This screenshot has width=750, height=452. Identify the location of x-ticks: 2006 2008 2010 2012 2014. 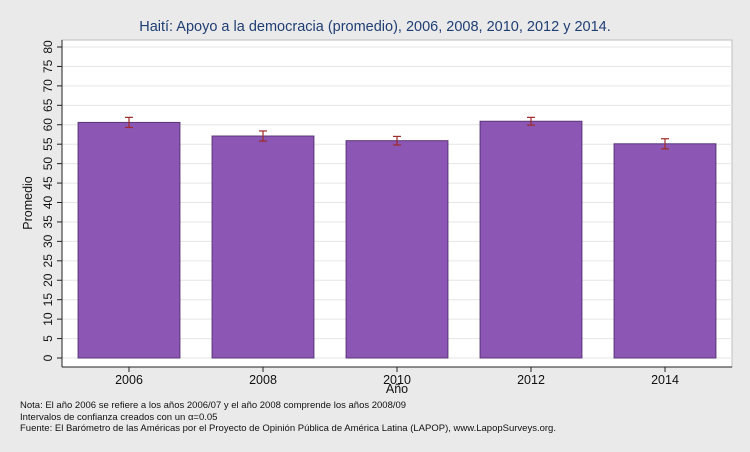
(397, 377).